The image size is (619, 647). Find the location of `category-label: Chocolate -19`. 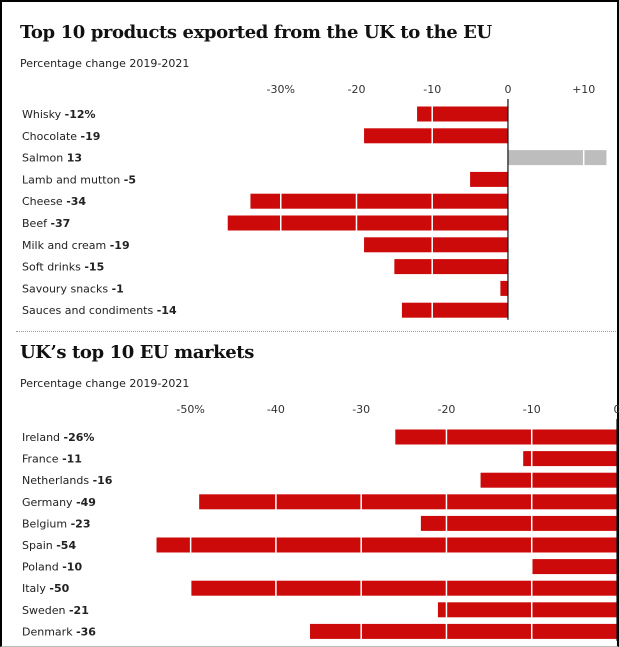

category-label: Chocolate -19 is located at coordinates (61, 136).